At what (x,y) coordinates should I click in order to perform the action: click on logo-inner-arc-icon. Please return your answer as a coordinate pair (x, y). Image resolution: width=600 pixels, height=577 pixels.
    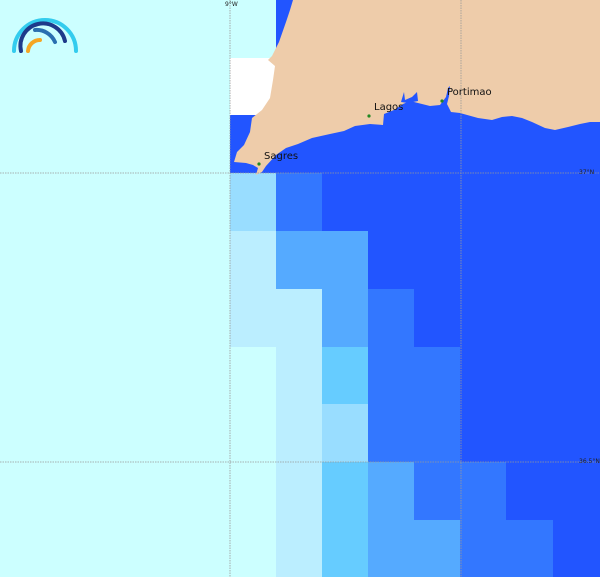
    Looking at the image, I should click on (45, 35).